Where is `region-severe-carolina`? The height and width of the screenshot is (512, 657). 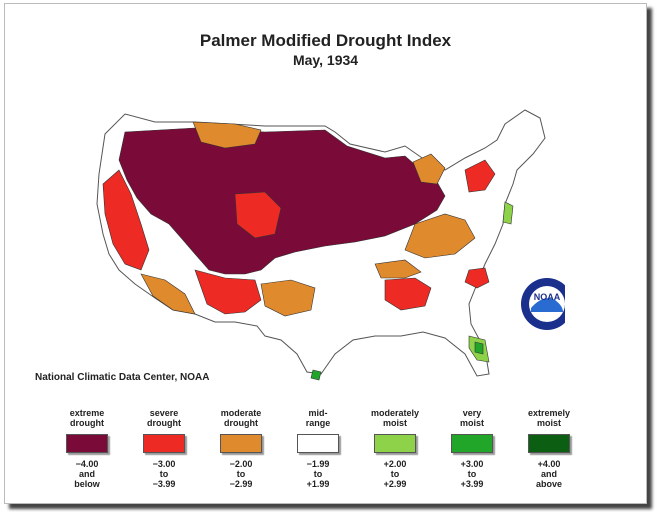
region-severe-carolina is located at coordinates (477, 278).